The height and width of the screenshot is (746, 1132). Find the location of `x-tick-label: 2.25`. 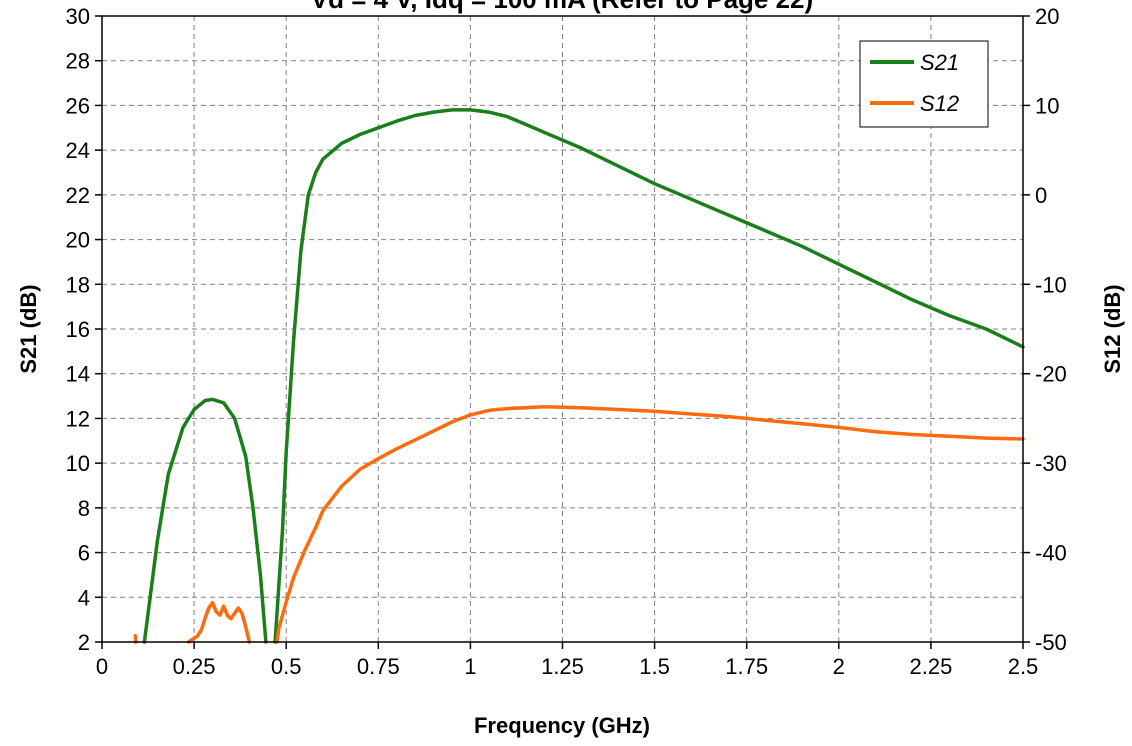

x-tick-label: 2.25 is located at coordinates (930, 666).